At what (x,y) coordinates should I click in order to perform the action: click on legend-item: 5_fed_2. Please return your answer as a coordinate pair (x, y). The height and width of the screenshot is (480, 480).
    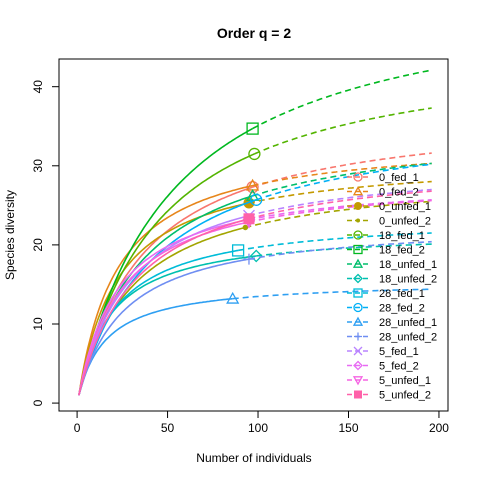
    Looking at the image, I should click on (383, 367).